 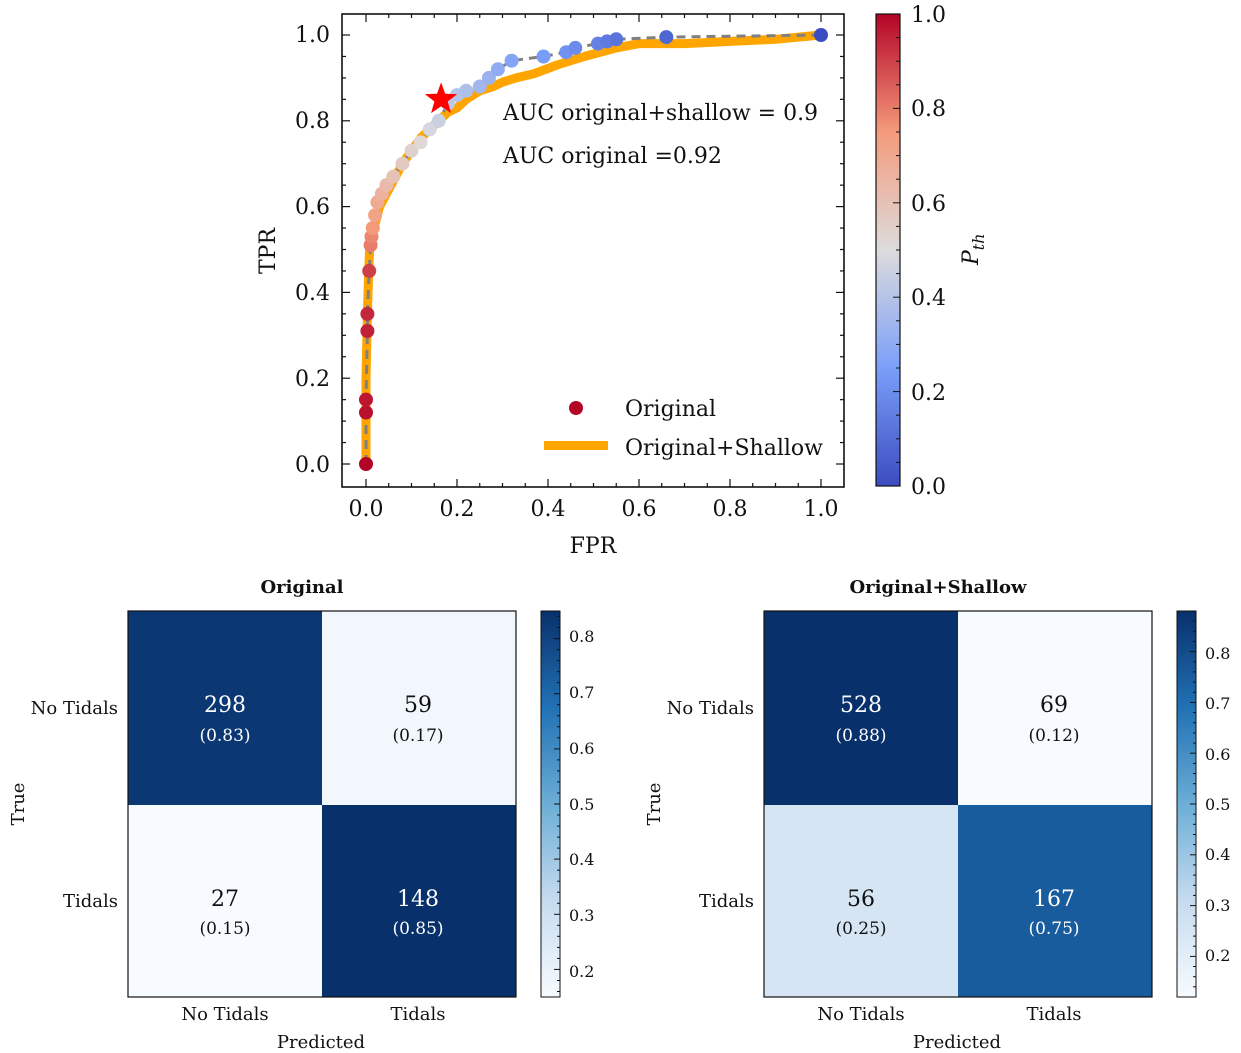 I want to click on cm-left-cb-tick-2: 0.4, so click(x=581, y=859).